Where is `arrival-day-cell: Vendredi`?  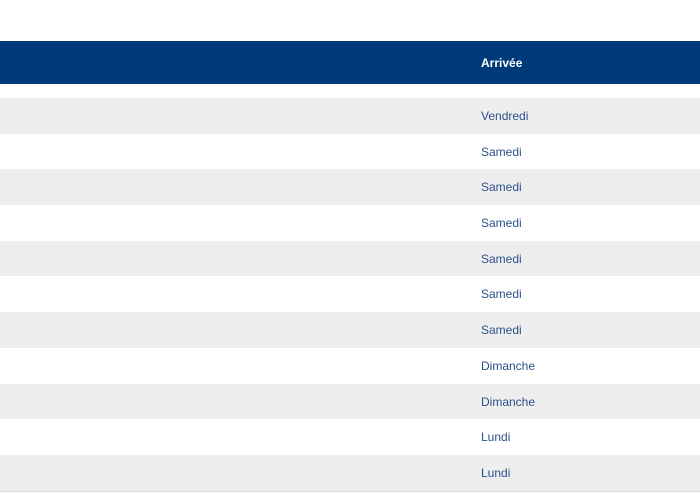
arrival-day-cell: Vendredi is located at coordinates (505, 116).